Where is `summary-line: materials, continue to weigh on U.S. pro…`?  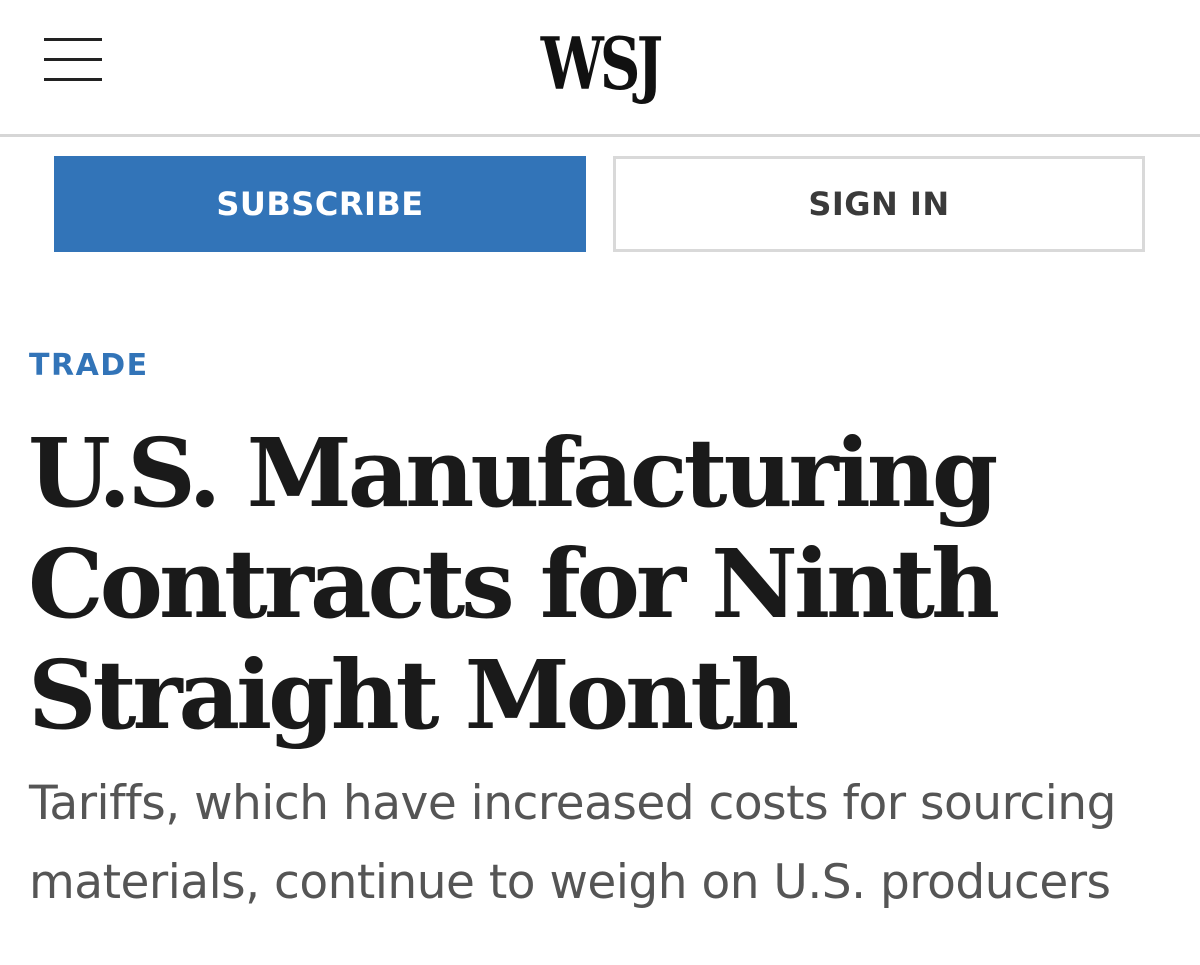
summary-line: materials, continue to weigh on U.S. pro… is located at coordinates (570, 882).